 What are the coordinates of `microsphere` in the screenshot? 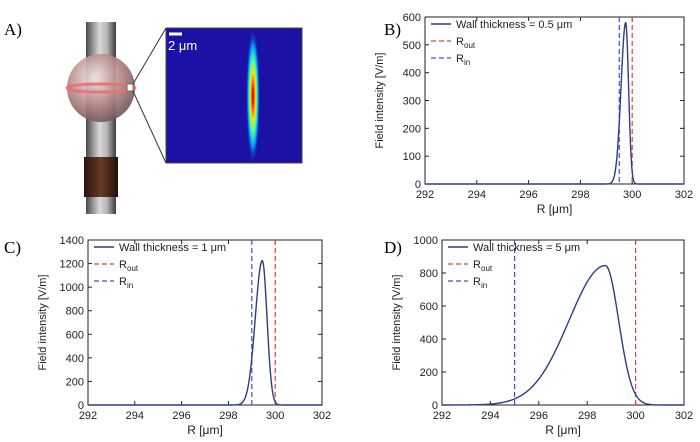 It's located at (101, 88).